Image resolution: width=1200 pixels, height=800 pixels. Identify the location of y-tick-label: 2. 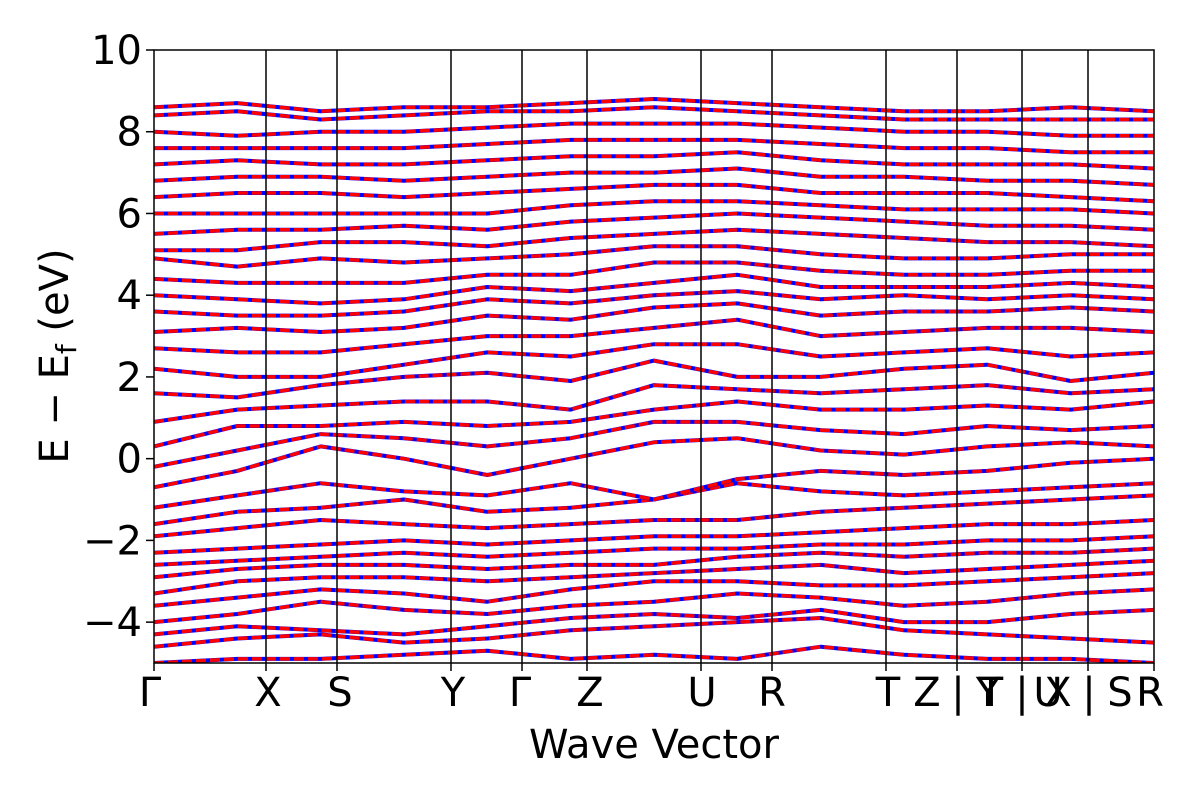
(129, 378).